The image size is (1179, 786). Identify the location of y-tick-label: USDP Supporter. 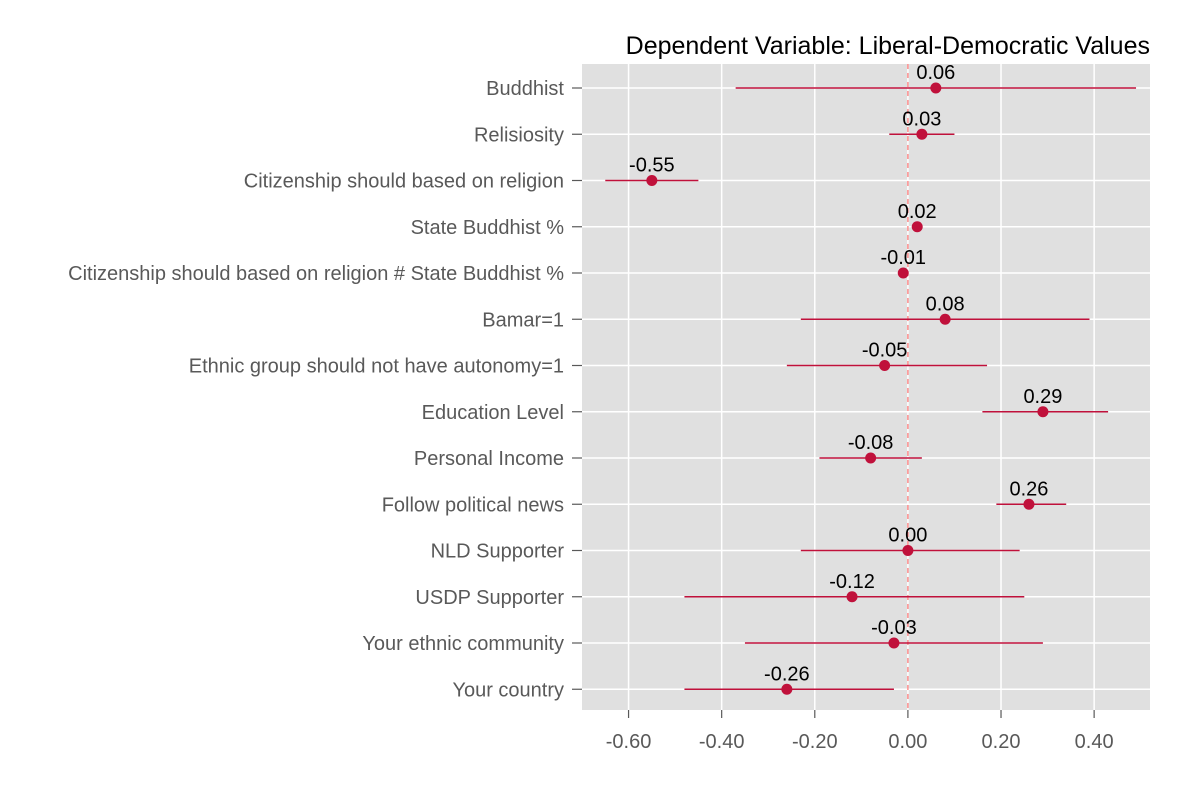
(489, 598).